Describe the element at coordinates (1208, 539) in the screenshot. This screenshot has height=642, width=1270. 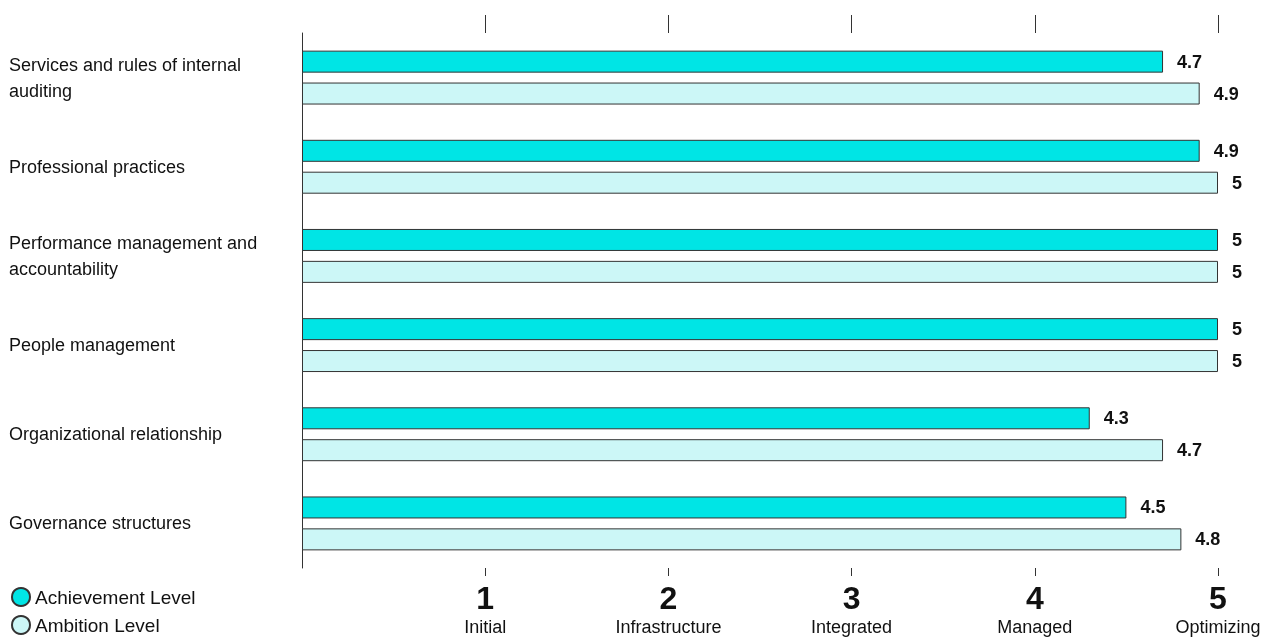
I see `data-label: 4.8` at that location.